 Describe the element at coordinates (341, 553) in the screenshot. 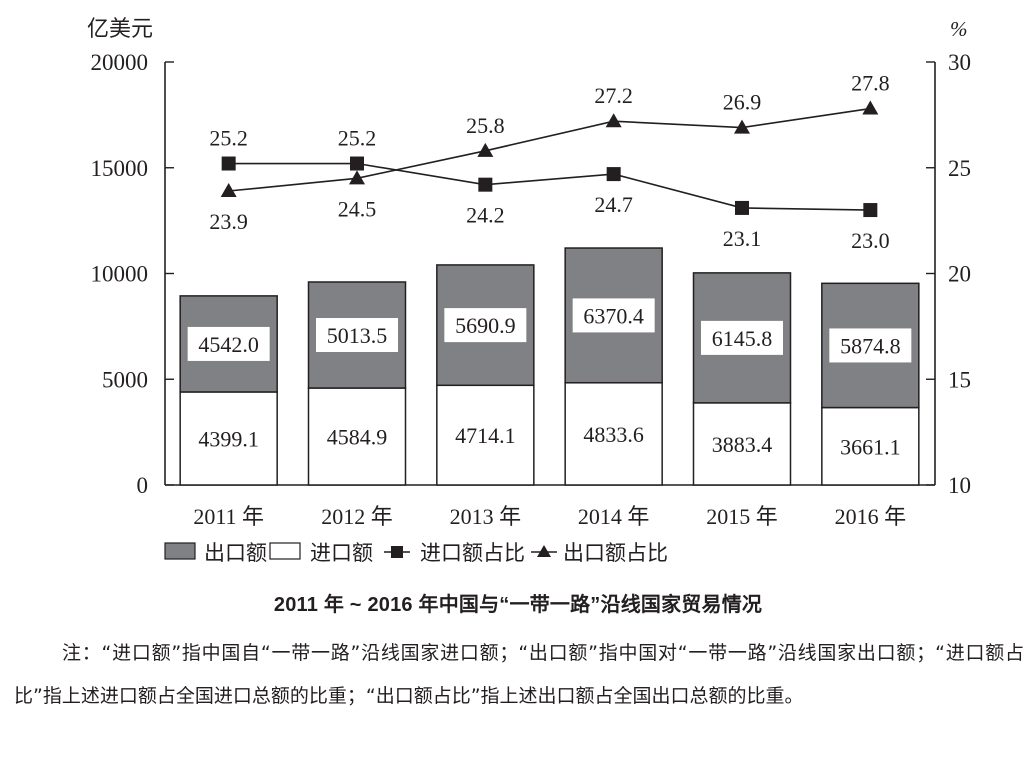

I see `legend-import-label: 进口额` at that location.